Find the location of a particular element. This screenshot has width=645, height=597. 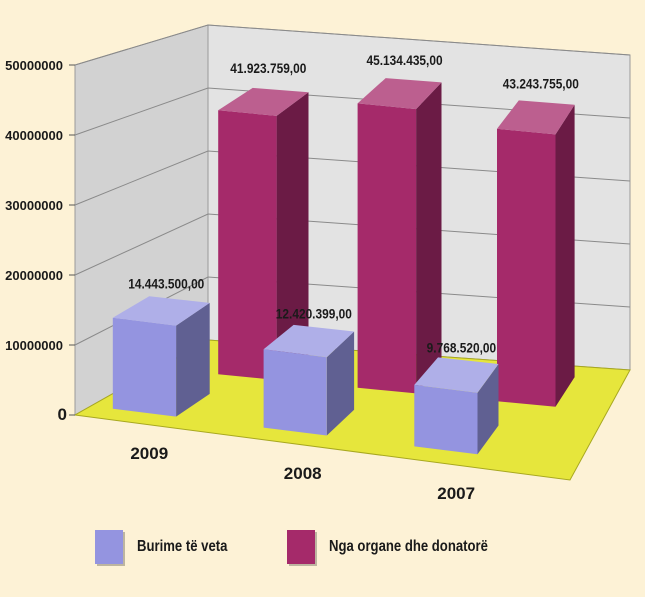

bar-burime-t-veta-2008-side is located at coordinates (340, 383).